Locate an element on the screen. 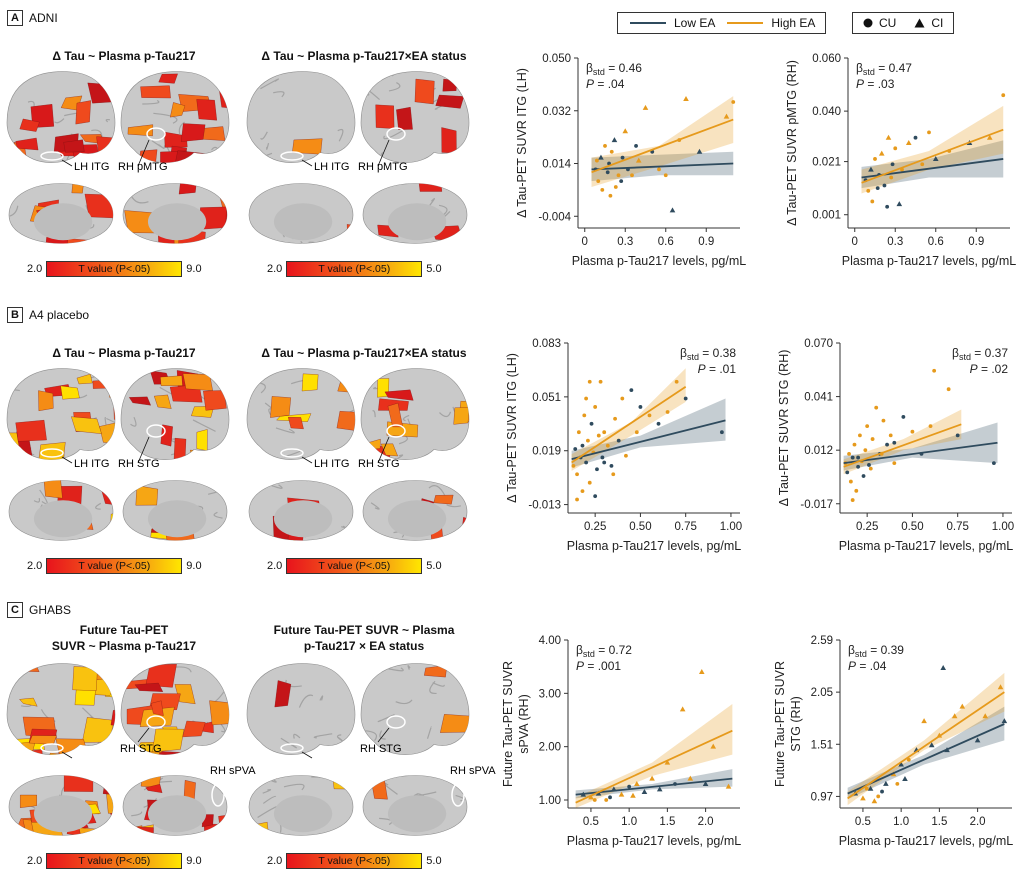 The image size is (1024, 876). panel-name: GHABS is located at coordinates (50, 610).